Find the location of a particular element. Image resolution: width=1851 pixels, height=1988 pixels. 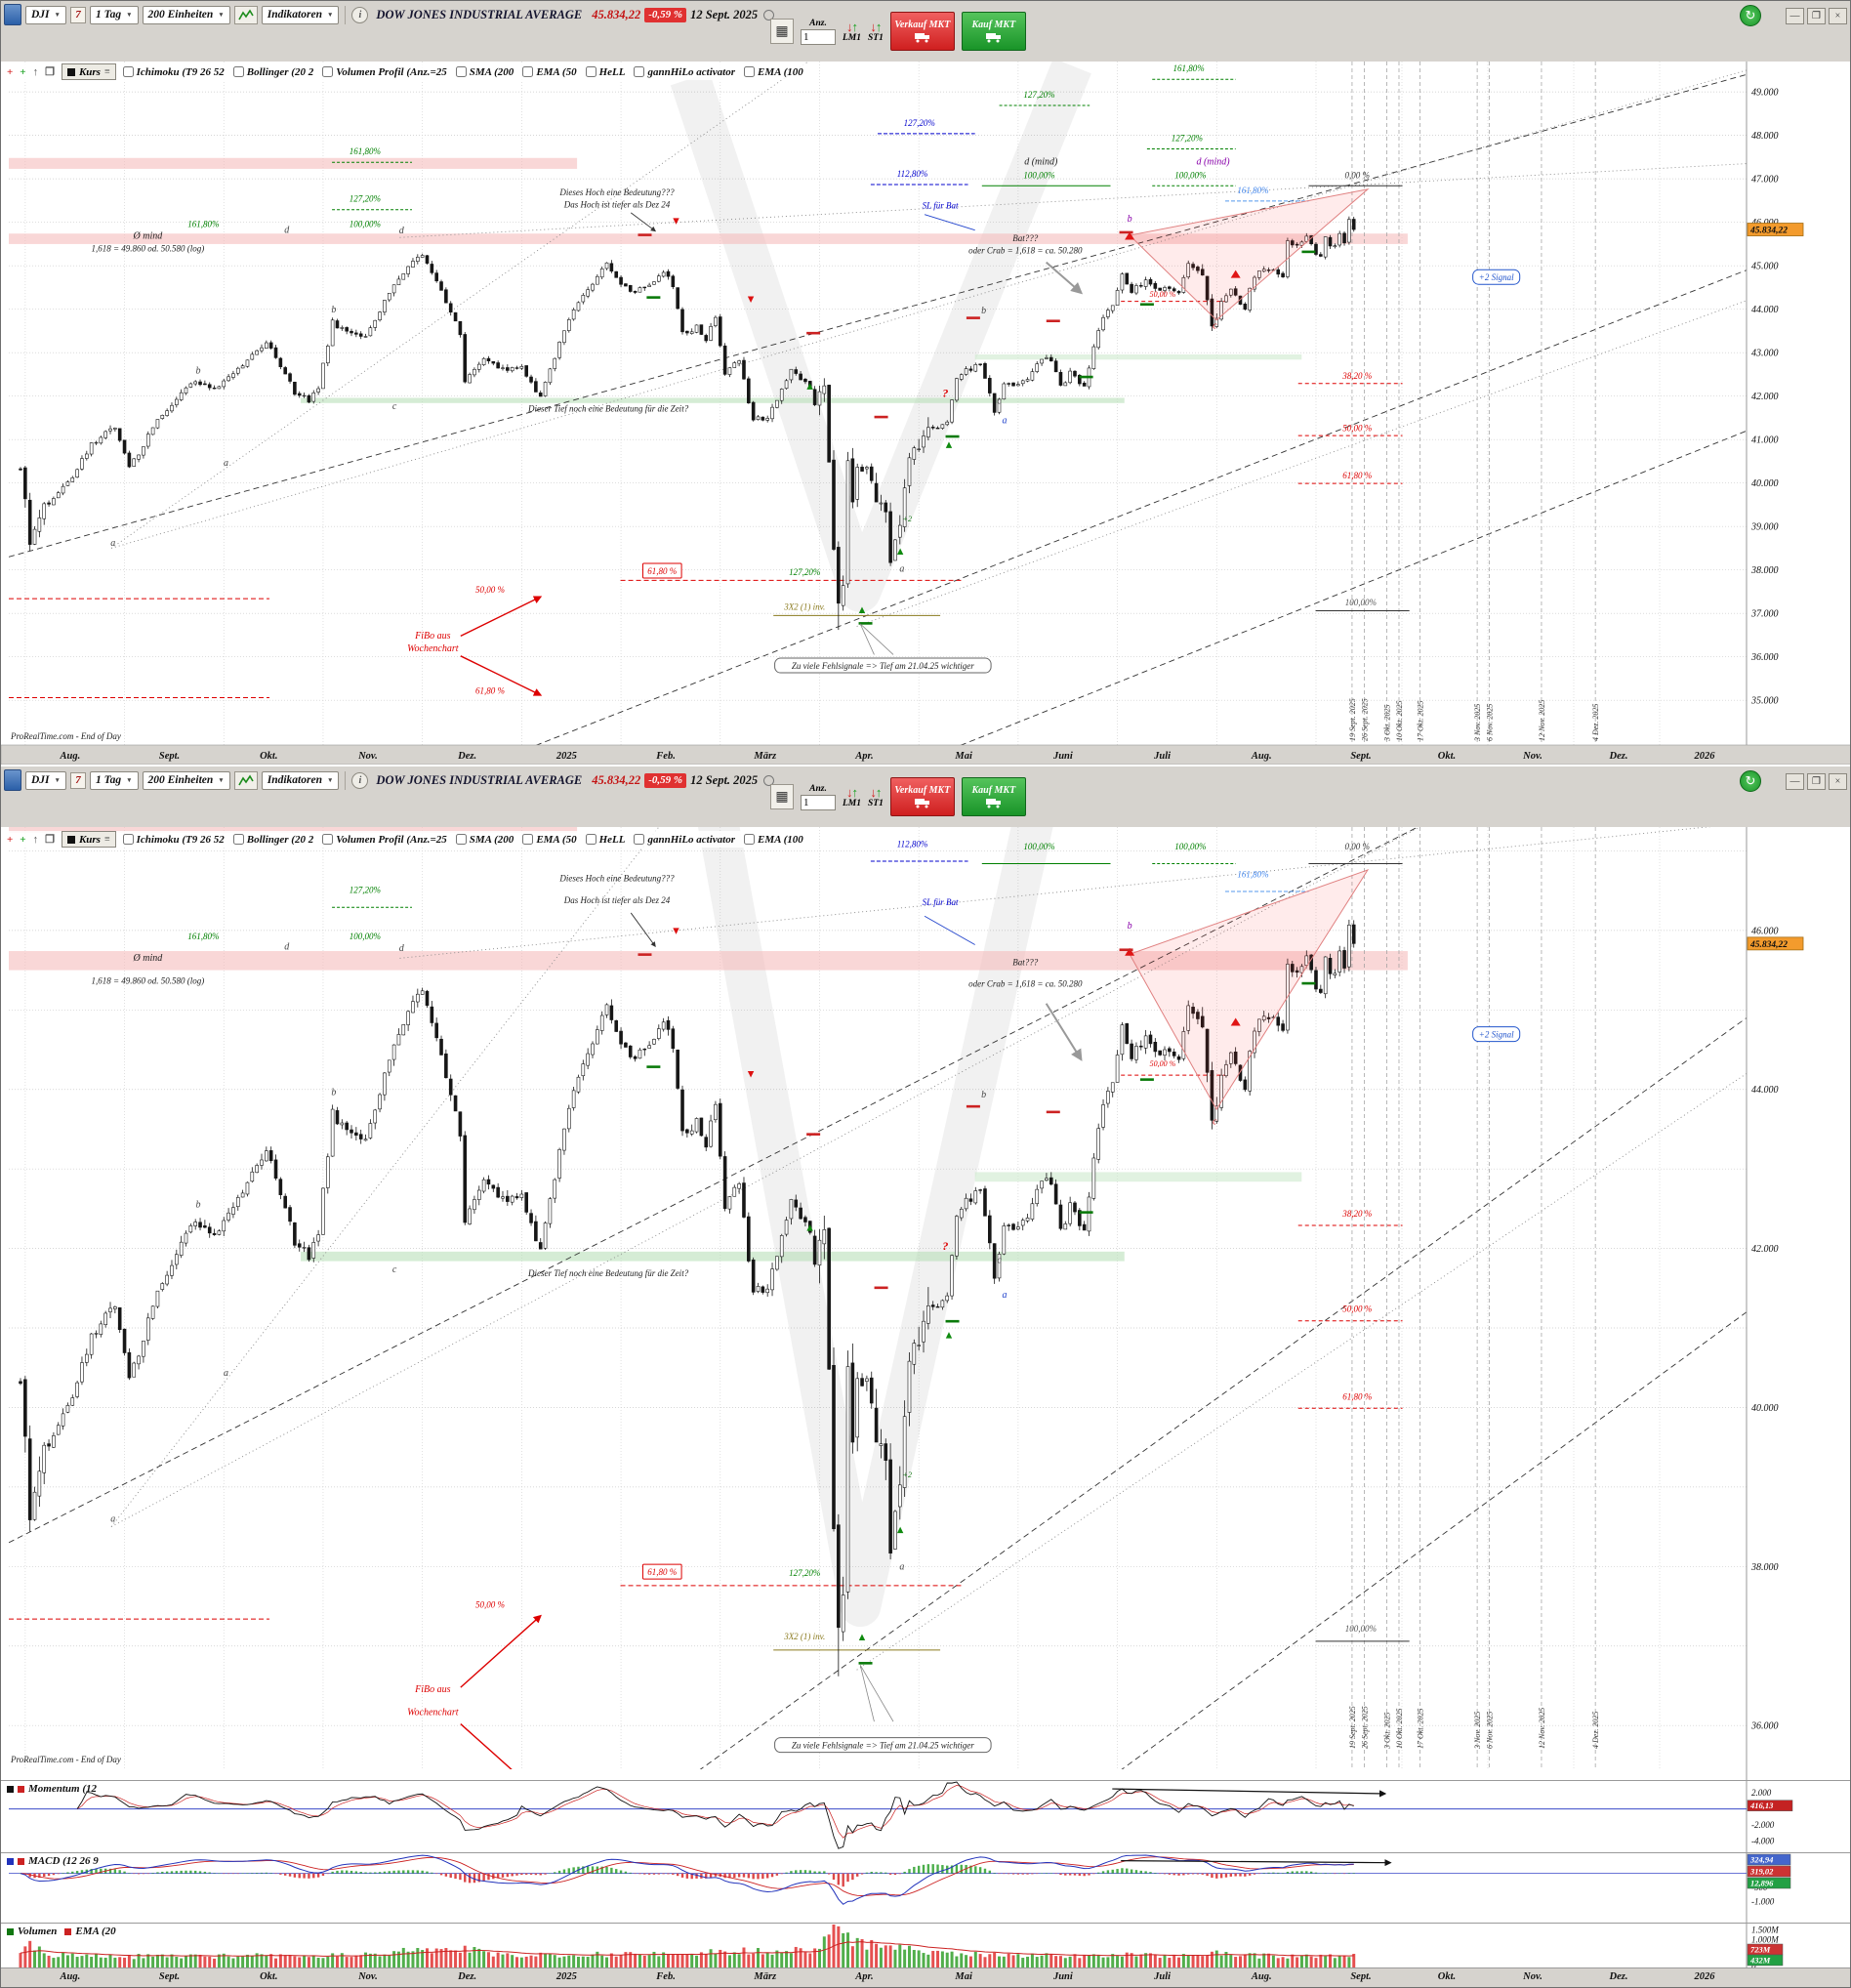

svg-text: oder Crab = 1,618 = ca. 50.280 is located at coordinates (1026, 250).